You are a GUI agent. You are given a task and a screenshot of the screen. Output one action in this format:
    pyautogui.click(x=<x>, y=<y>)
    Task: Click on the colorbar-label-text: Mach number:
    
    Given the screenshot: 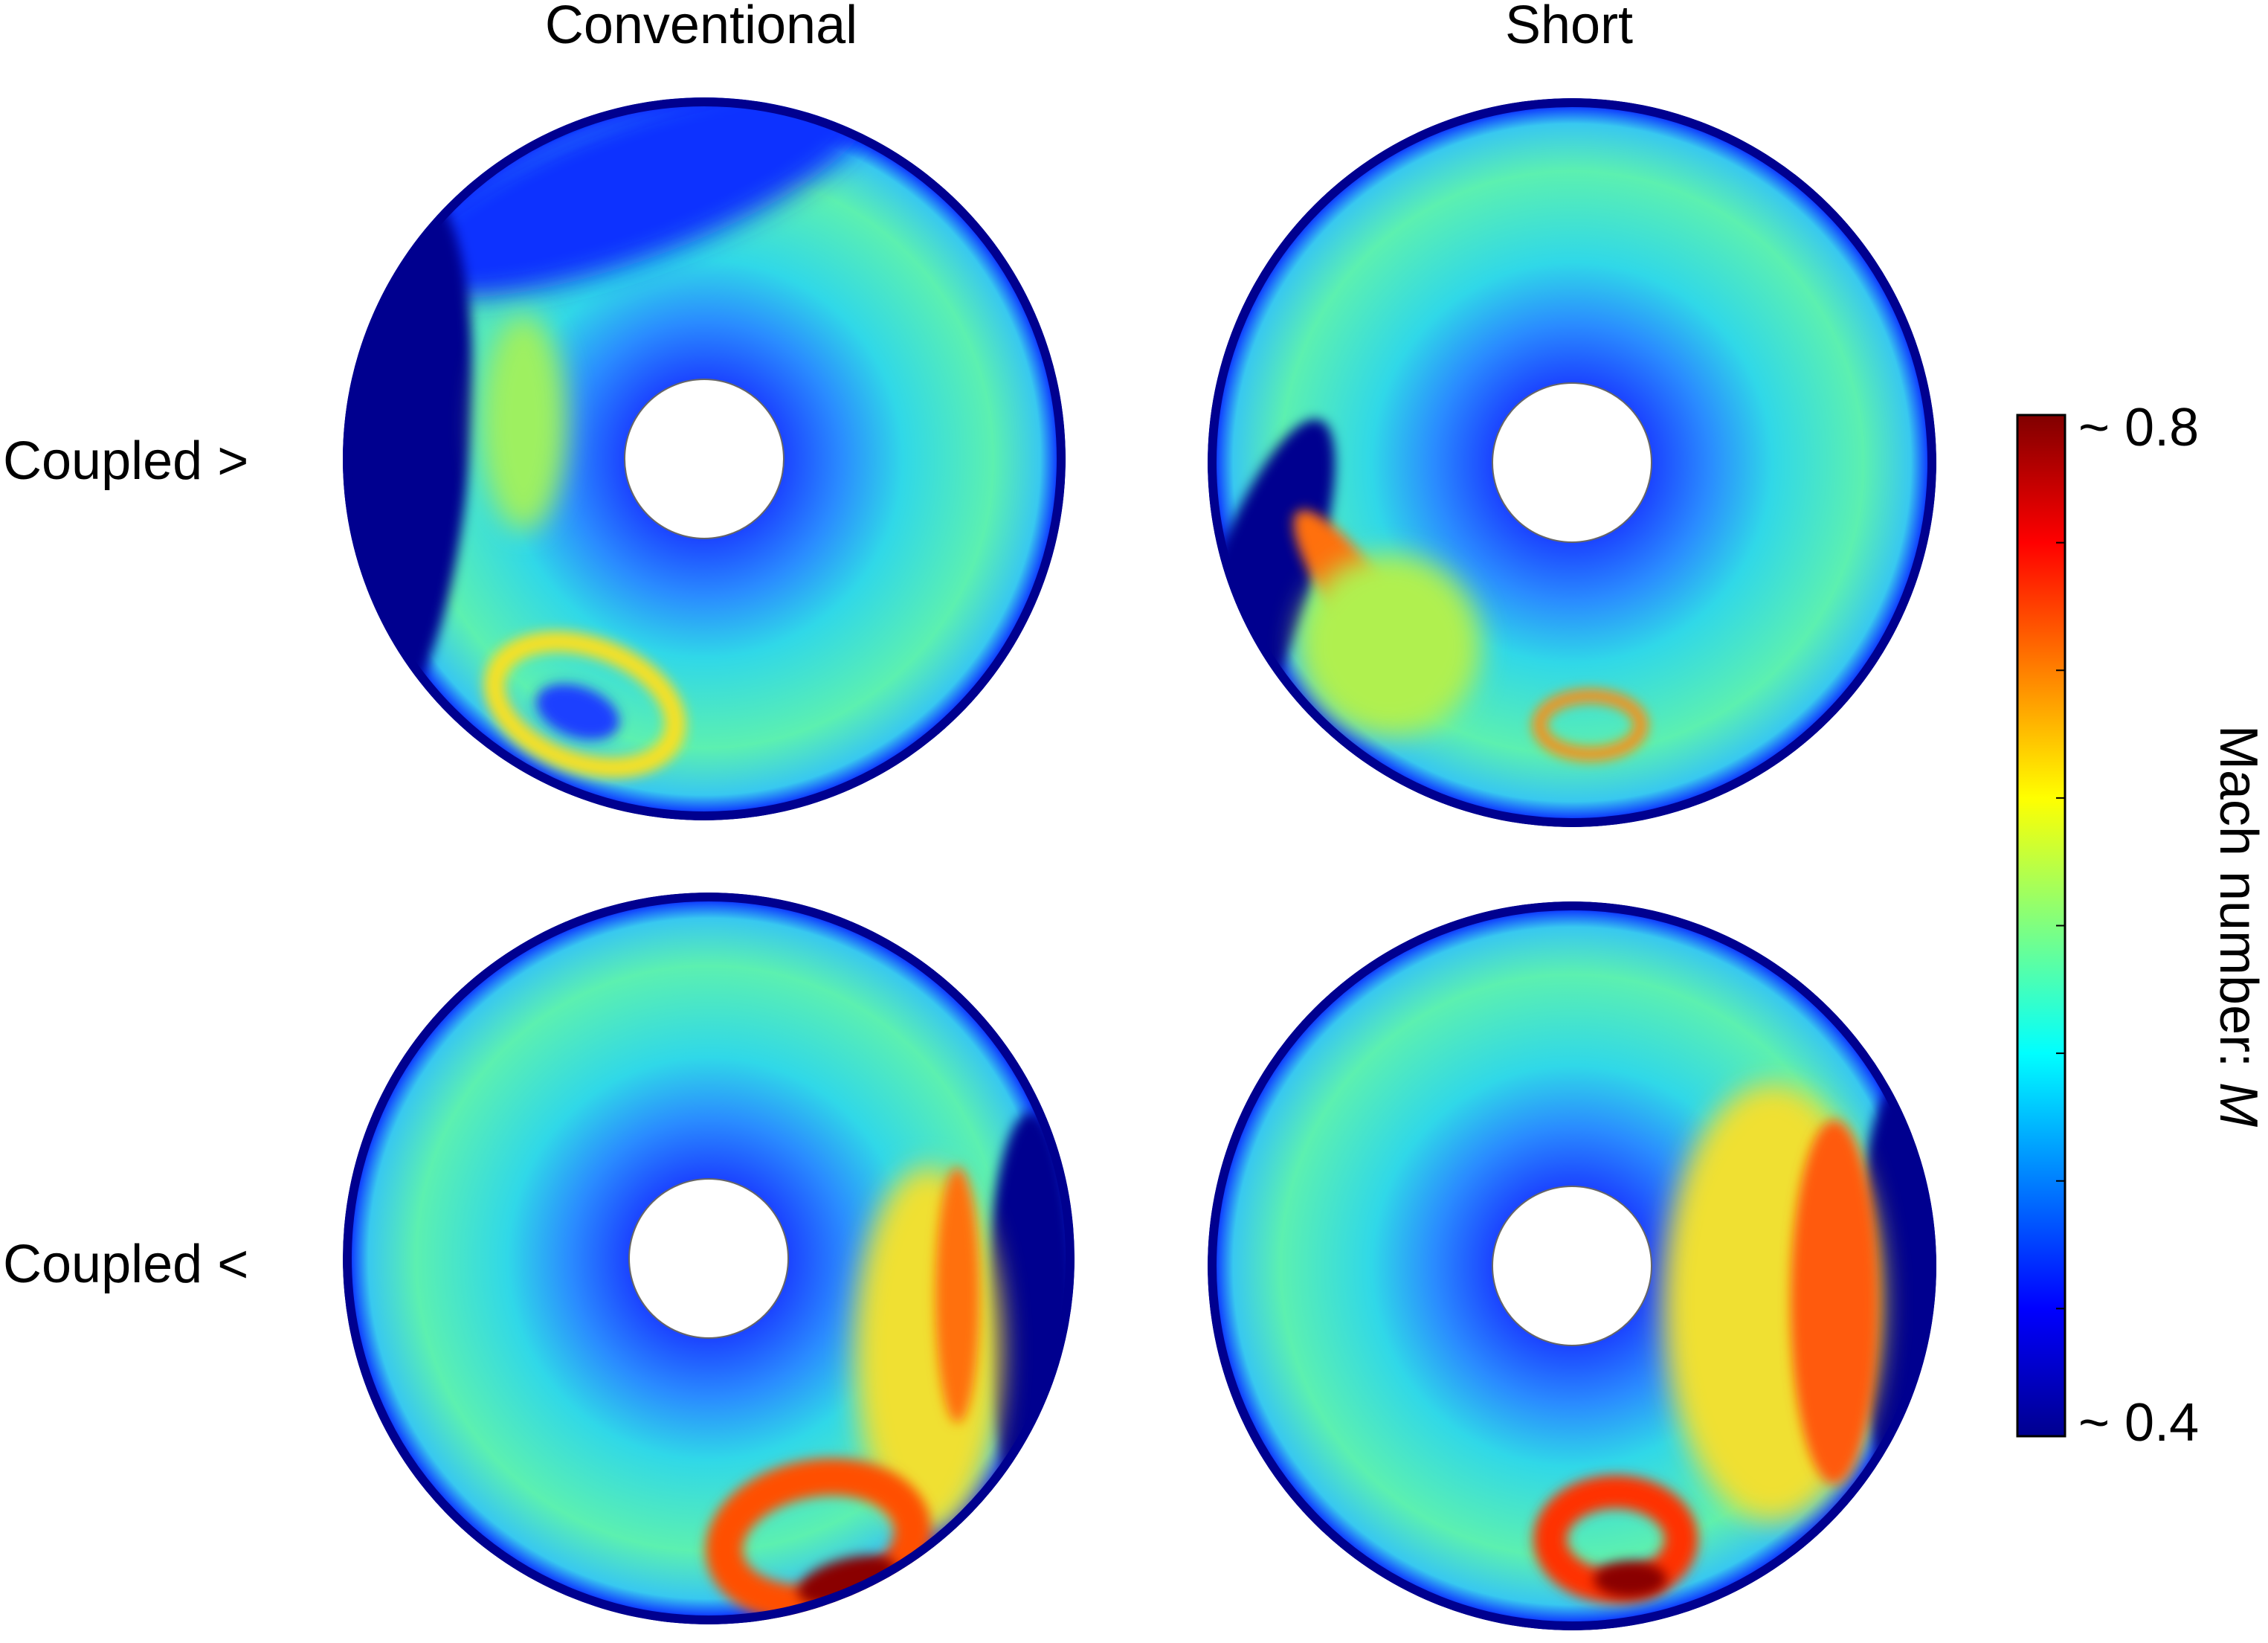 What is the action you would take?
    pyautogui.click(x=2238, y=904)
    